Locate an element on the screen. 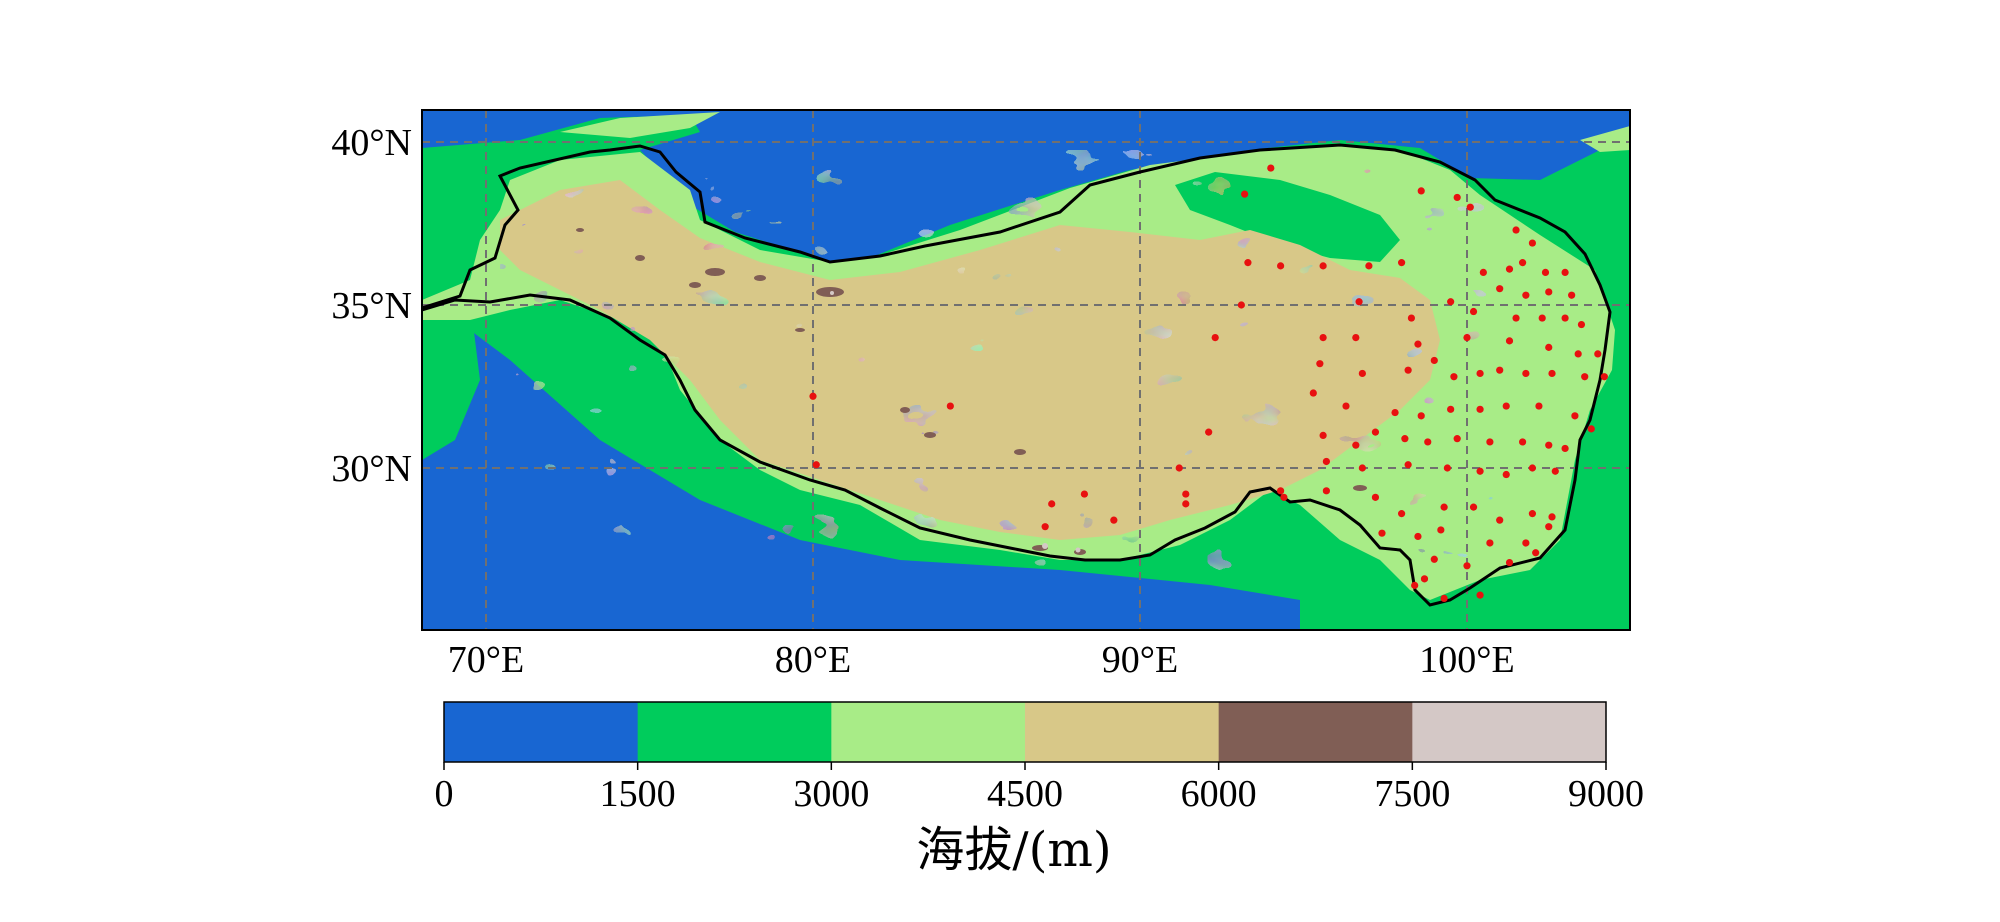 The width and height of the screenshot is (2000, 922). colorbar-tick-label: 1500 is located at coordinates (638, 794).